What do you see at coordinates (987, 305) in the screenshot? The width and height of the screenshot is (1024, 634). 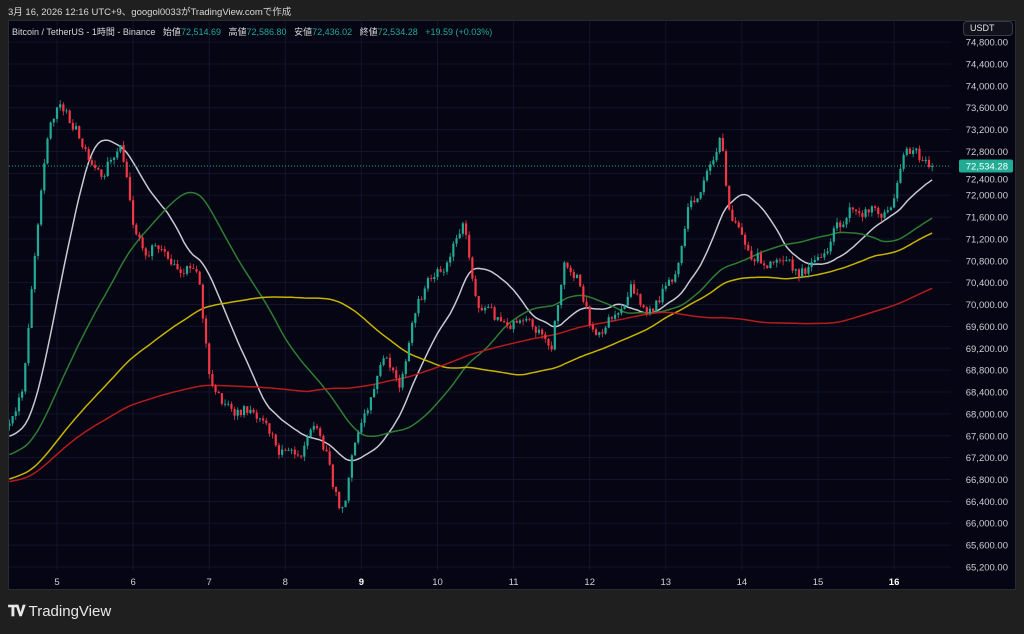 I see `price-tick-label: 70,000.00` at bounding box center [987, 305].